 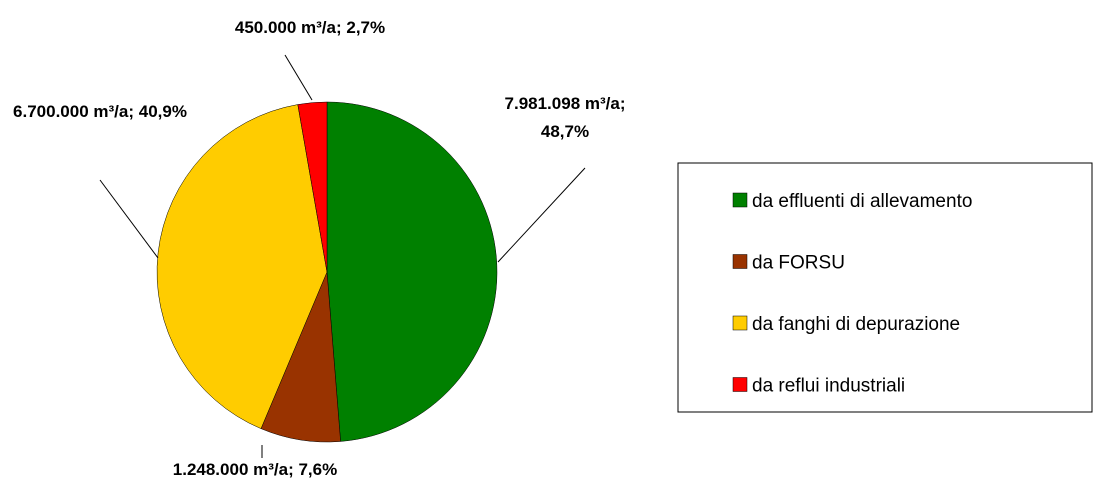 What do you see at coordinates (798, 263) in the screenshot?
I see `legend-label: da FORSU` at bounding box center [798, 263].